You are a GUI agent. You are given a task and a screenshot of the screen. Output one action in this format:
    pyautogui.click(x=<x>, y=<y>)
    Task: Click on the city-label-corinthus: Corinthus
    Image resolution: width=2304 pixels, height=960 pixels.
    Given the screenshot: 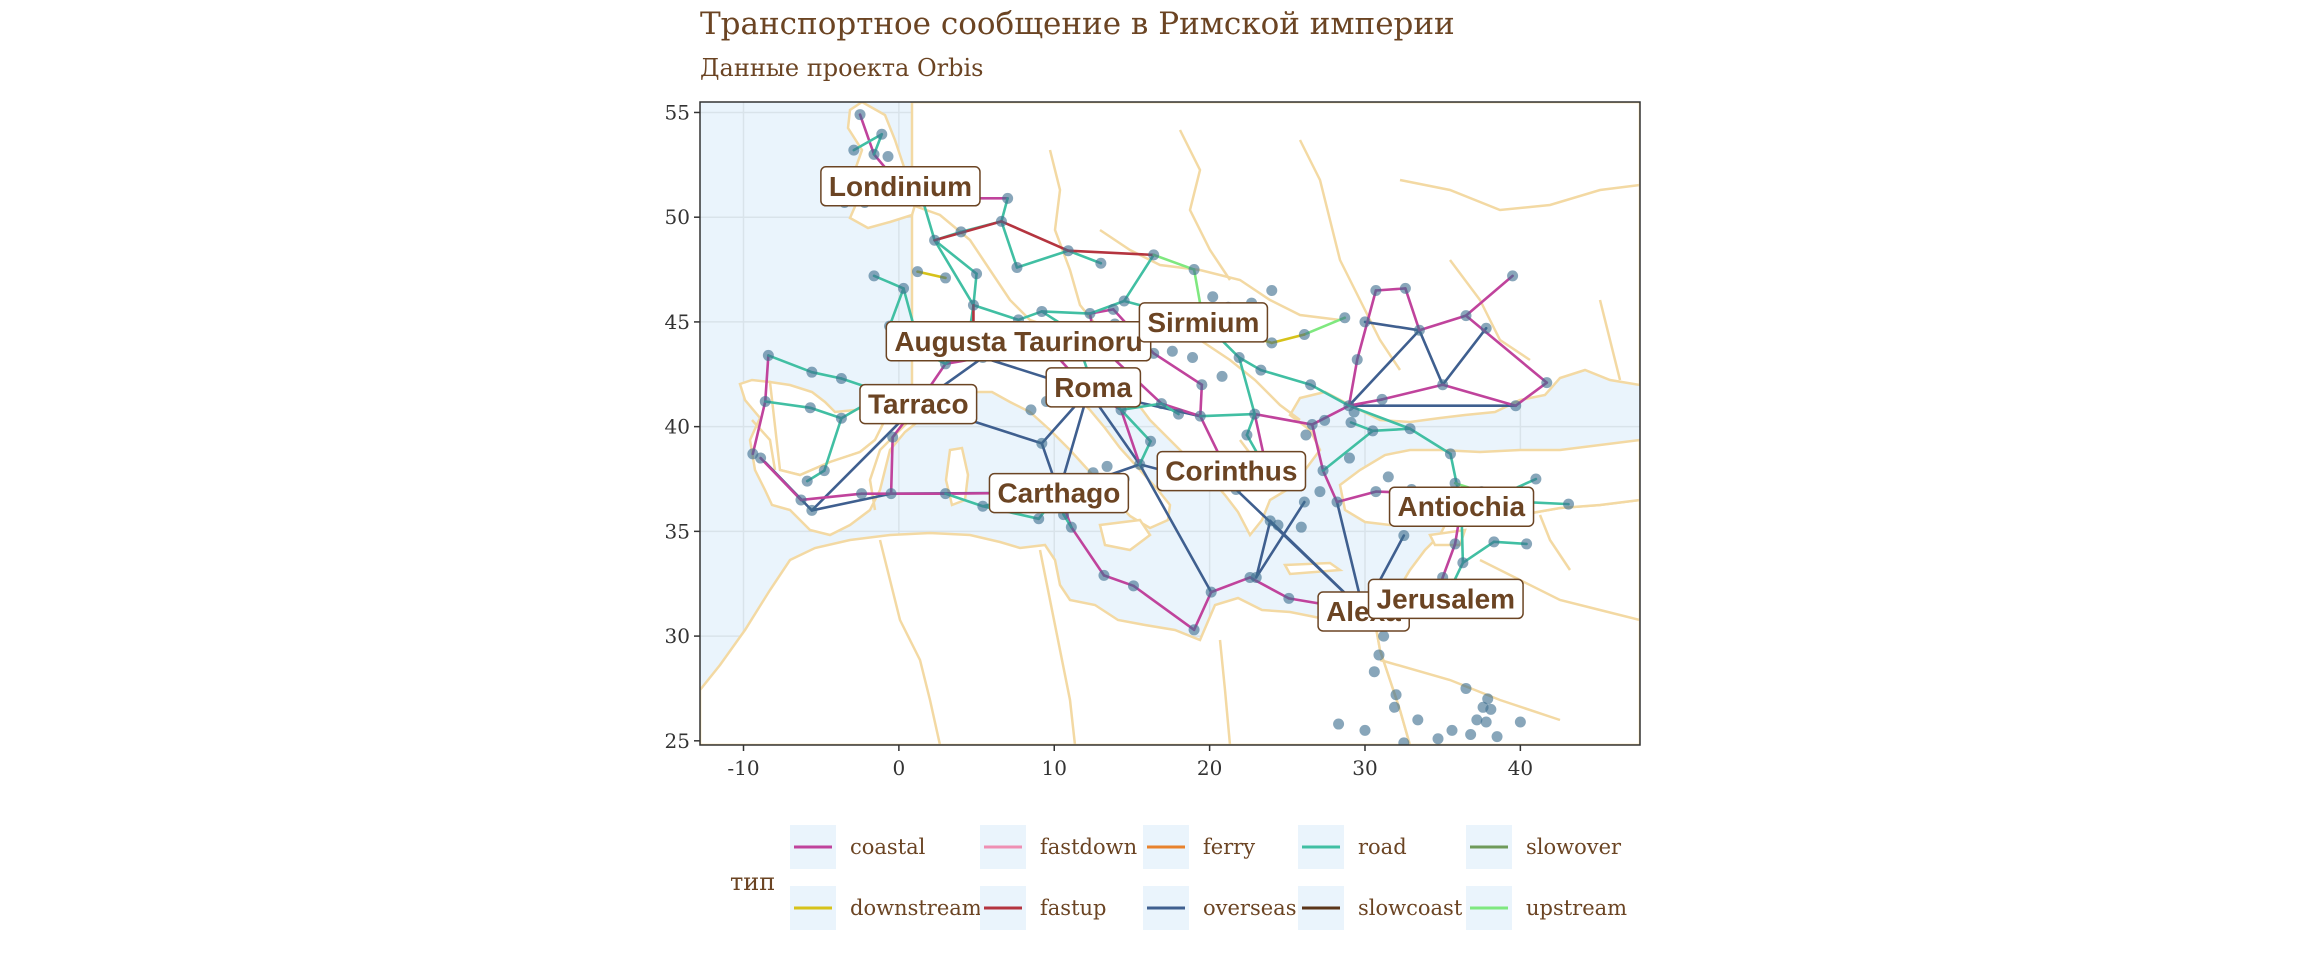 What is the action you would take?
    pyautogui.click(x=1231, y=471)
    